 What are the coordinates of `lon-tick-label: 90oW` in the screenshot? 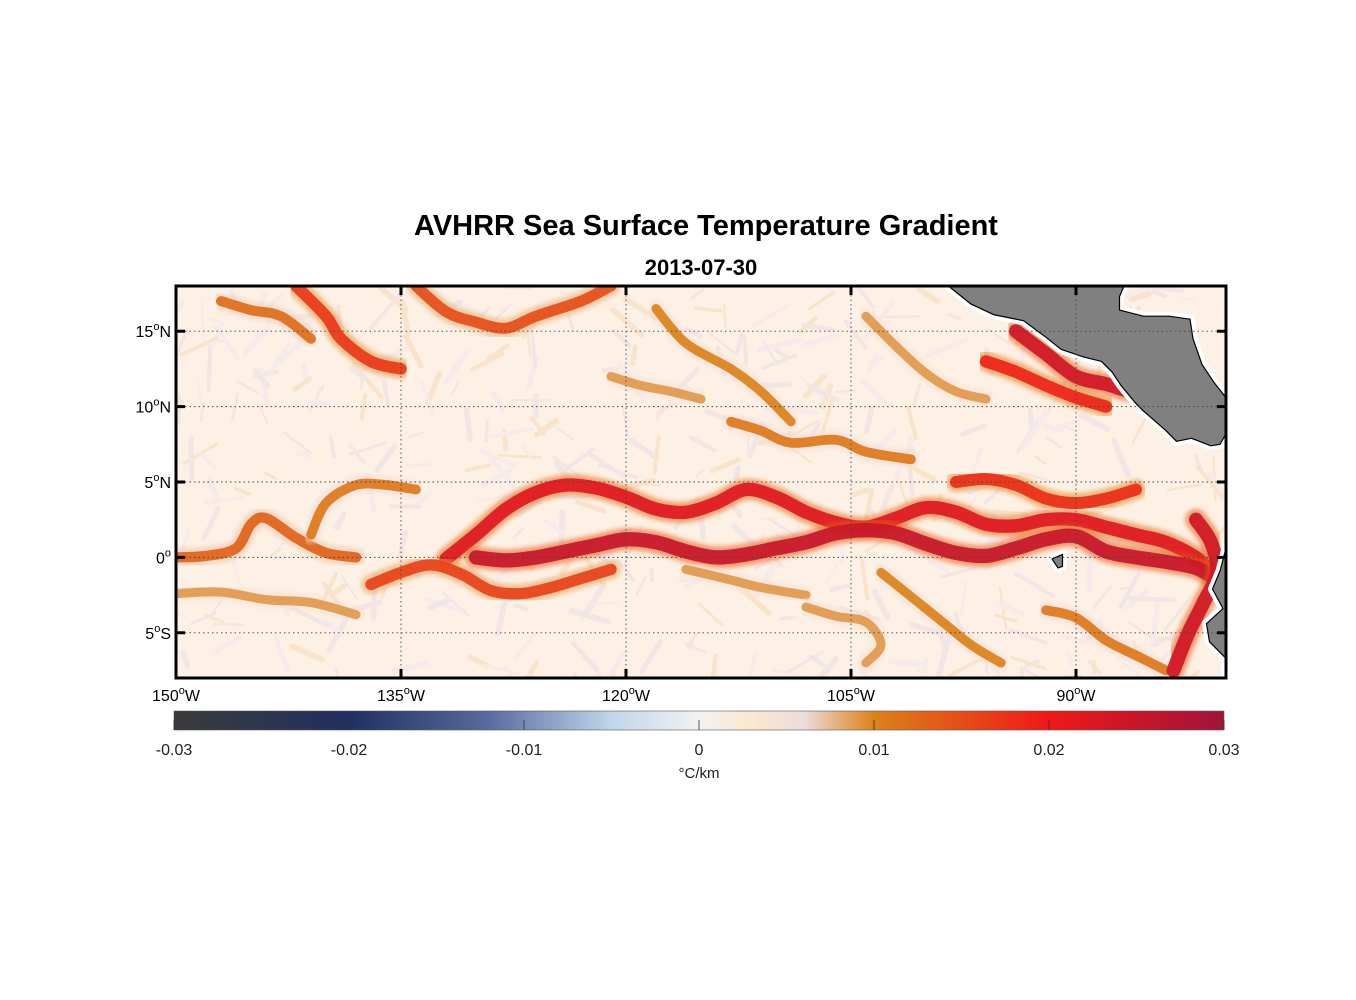 It's located at (1076, 695).